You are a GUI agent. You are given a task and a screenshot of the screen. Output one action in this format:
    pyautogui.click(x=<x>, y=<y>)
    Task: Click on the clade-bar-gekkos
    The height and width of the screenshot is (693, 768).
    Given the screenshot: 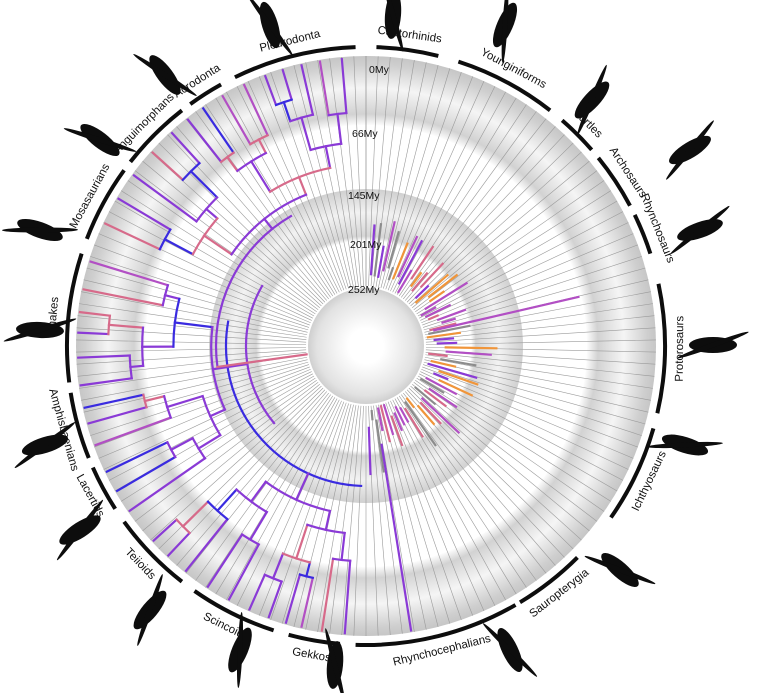 What is the action you would take?
    pyautogui.click(x=314, y=639)
    